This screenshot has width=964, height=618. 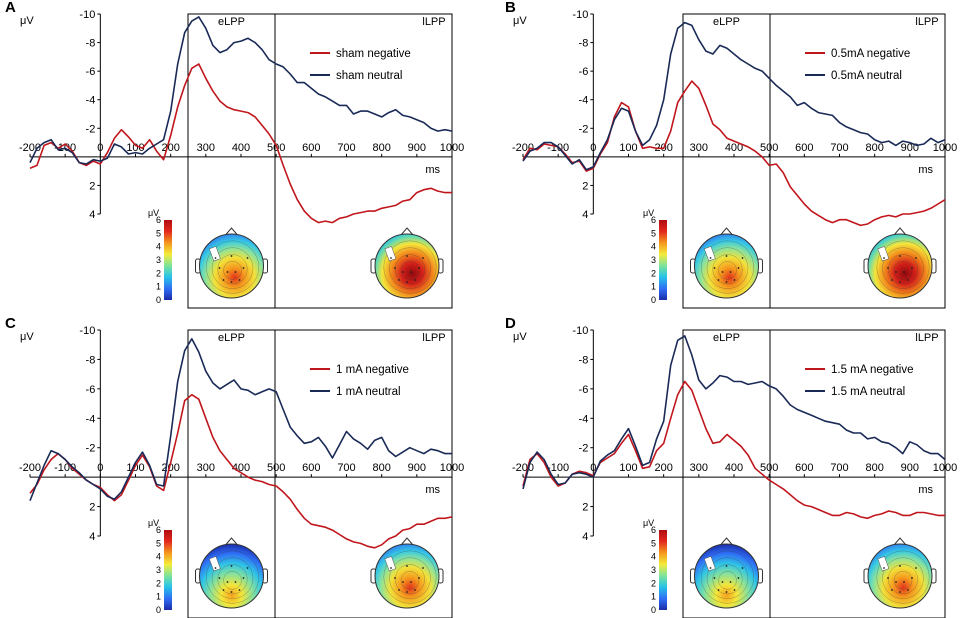 What do you see at coordinates (870, 54) in the screenshot?
I see `legend-entry: 0.5mA negative` at bounding box center [870, 54].